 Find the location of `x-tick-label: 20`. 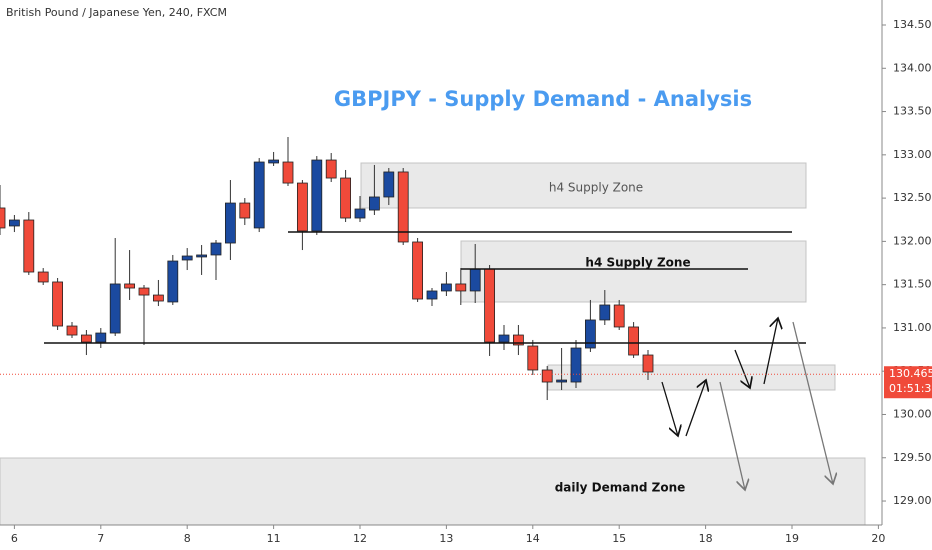

x-tick-label: 20 is located at coordinates (878, 538).